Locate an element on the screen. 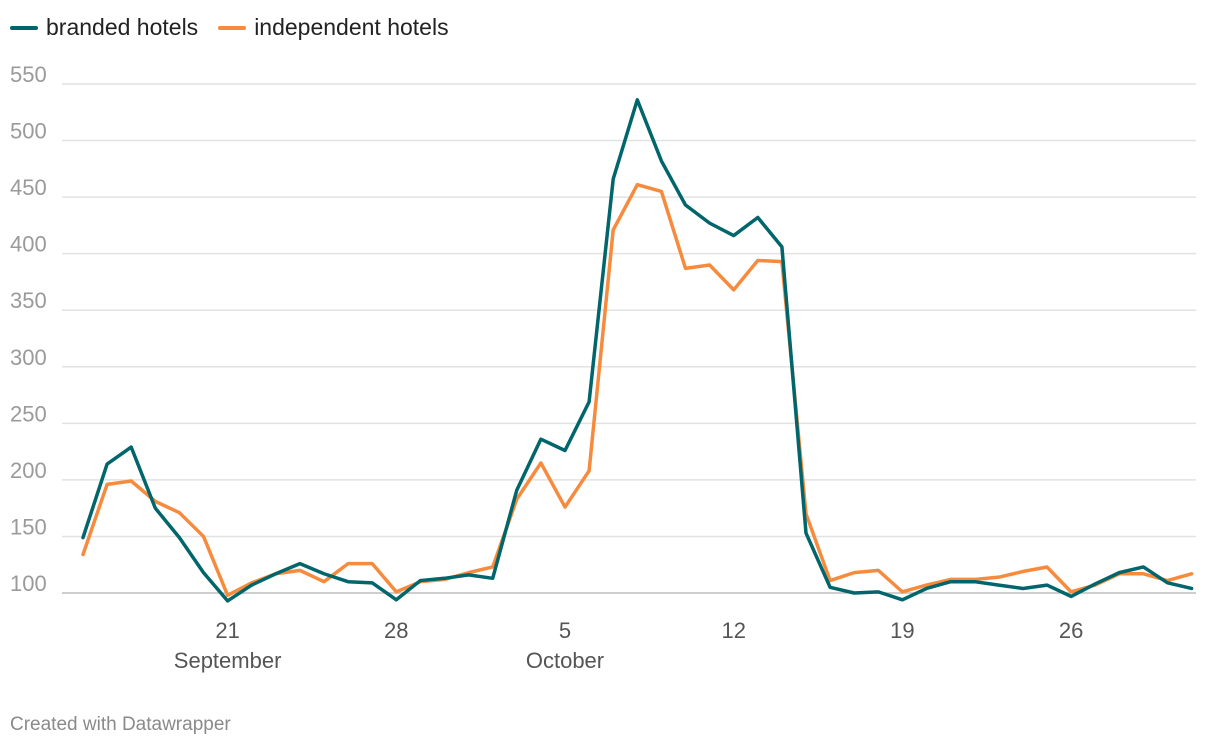 The height and width of the screenshot is (750, 1220). y-tick-label-150: 150 is located at coordinates (28, 526).